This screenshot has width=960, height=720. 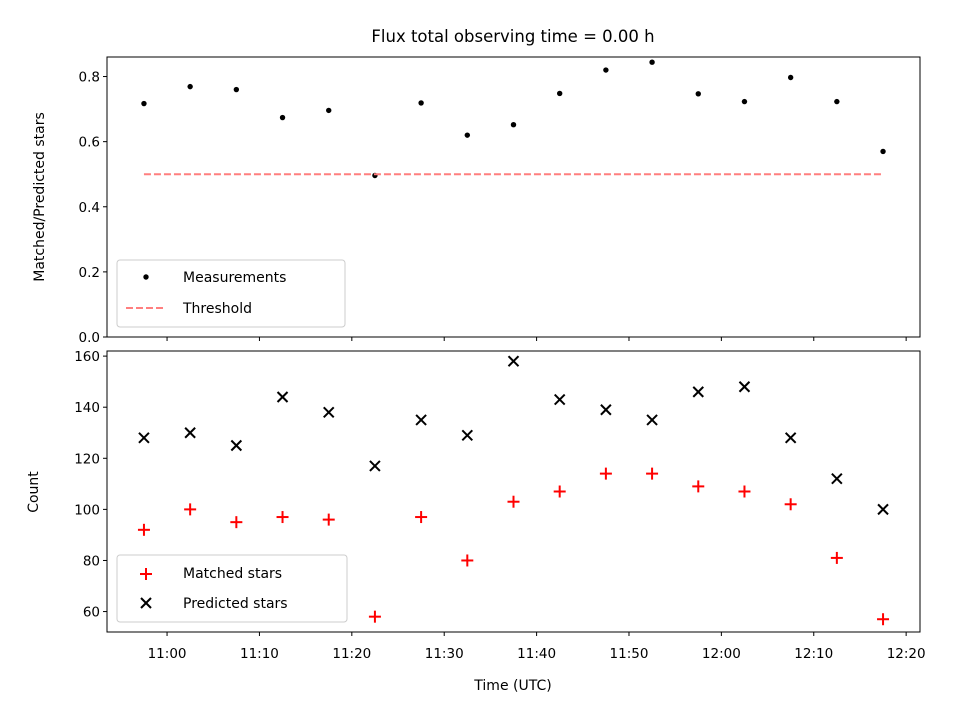 What do you see at coordinates (87, 357) in the screenshot?
I see `bottom-y-tick-label: 160` at bounding box center [87, 357].